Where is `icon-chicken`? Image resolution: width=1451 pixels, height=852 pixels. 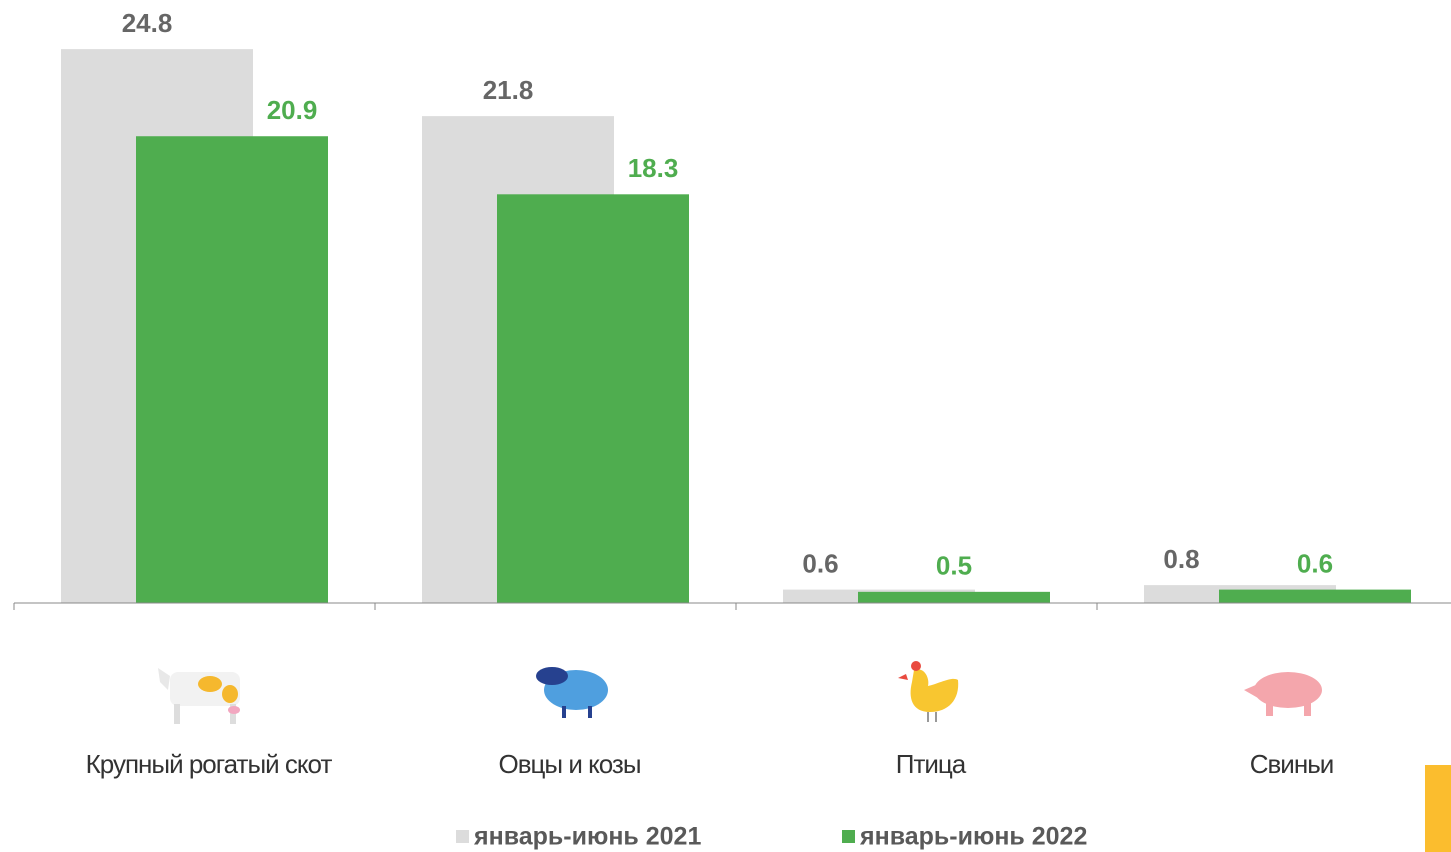
icon-chicken is located at coordinates (928, 691).